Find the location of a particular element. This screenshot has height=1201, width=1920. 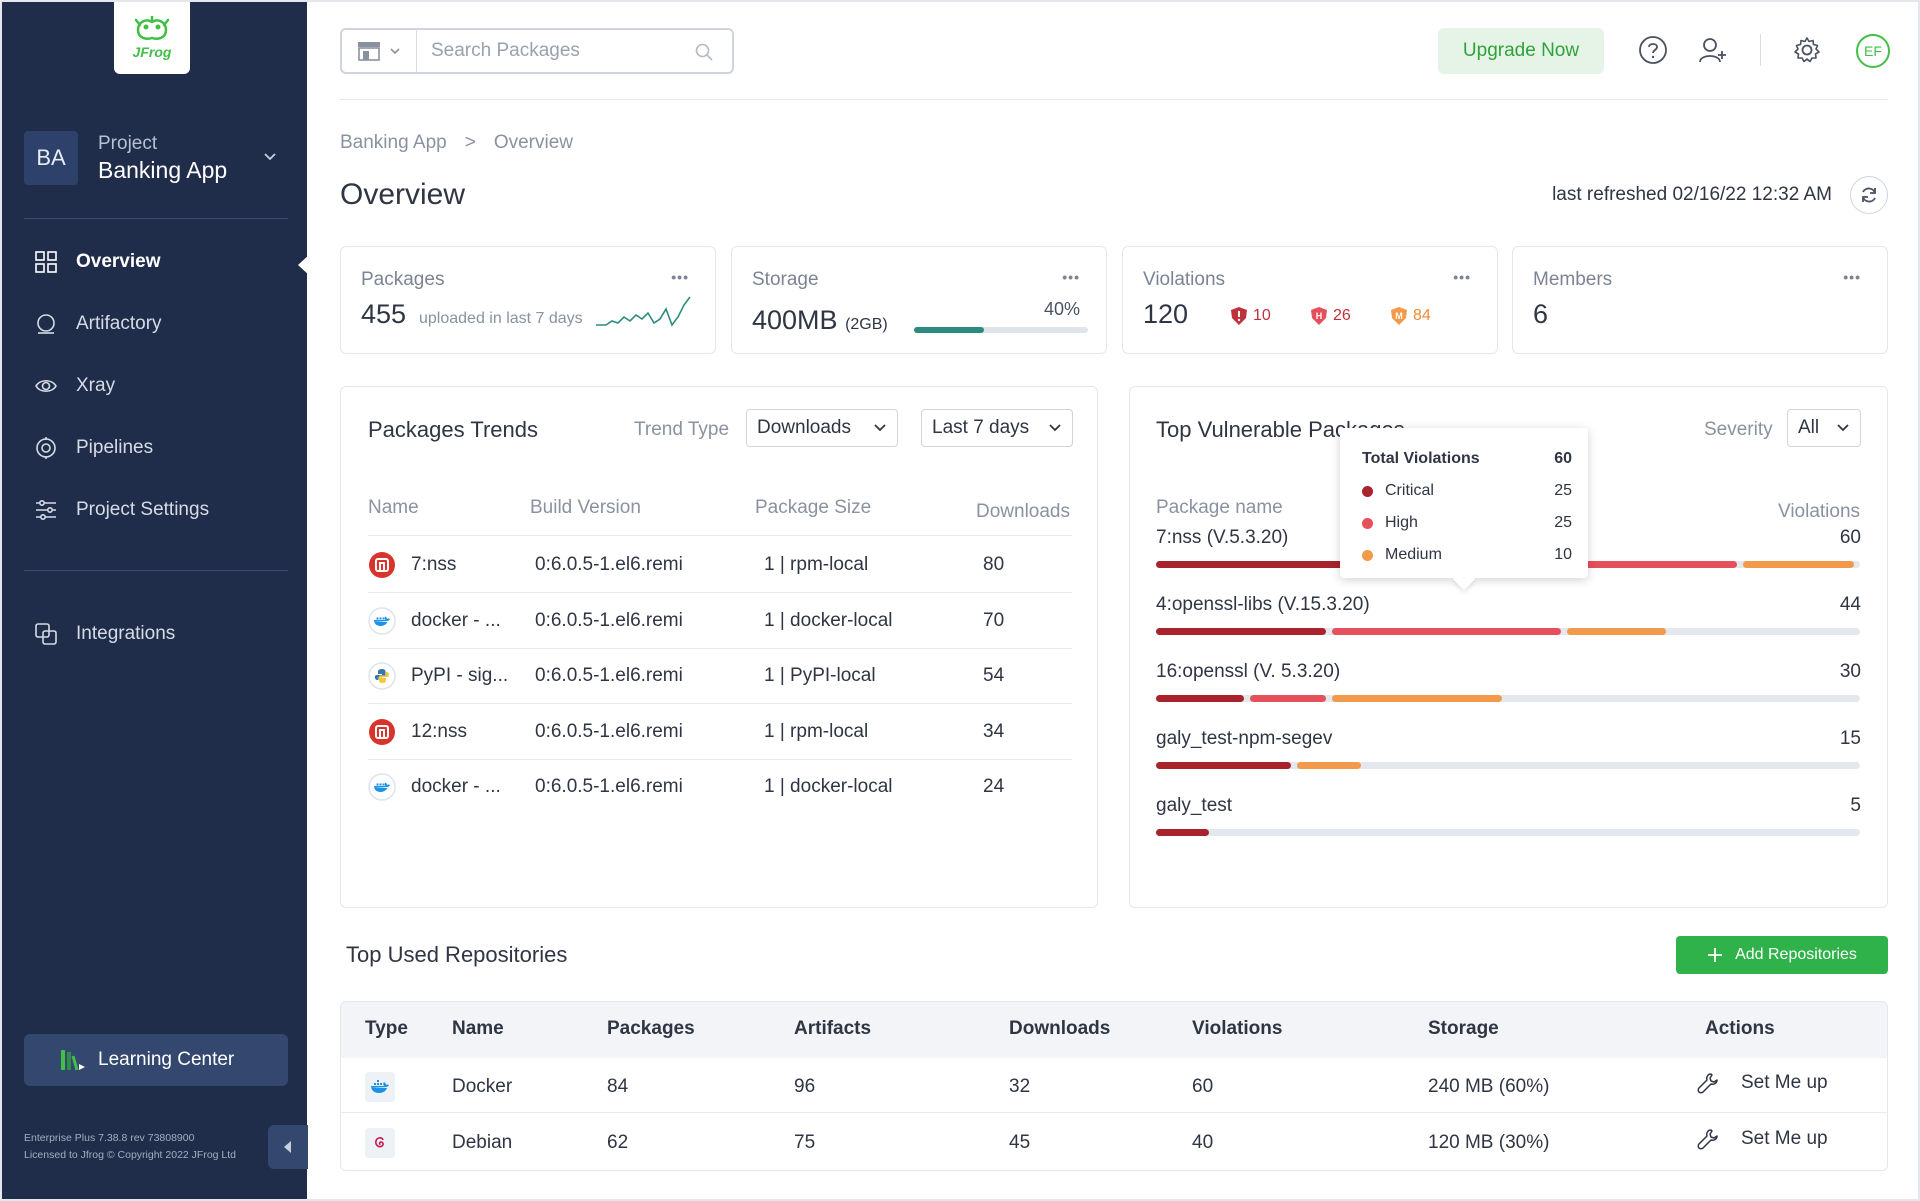

wrench-icon is located at coordinates (1707, 1083).